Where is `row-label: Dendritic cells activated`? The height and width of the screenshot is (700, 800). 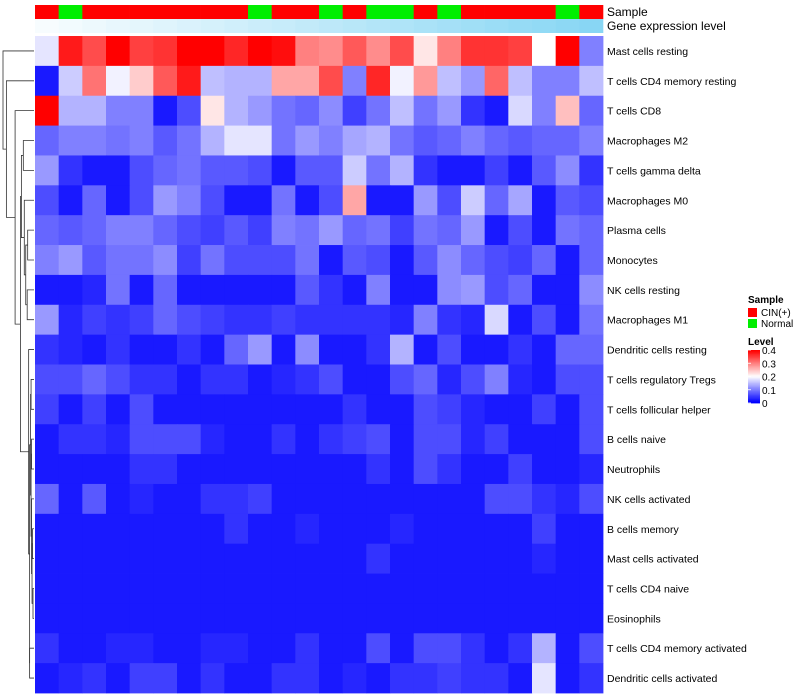 row-label: Dendritic cells activated is located at coordinates (662, 679).